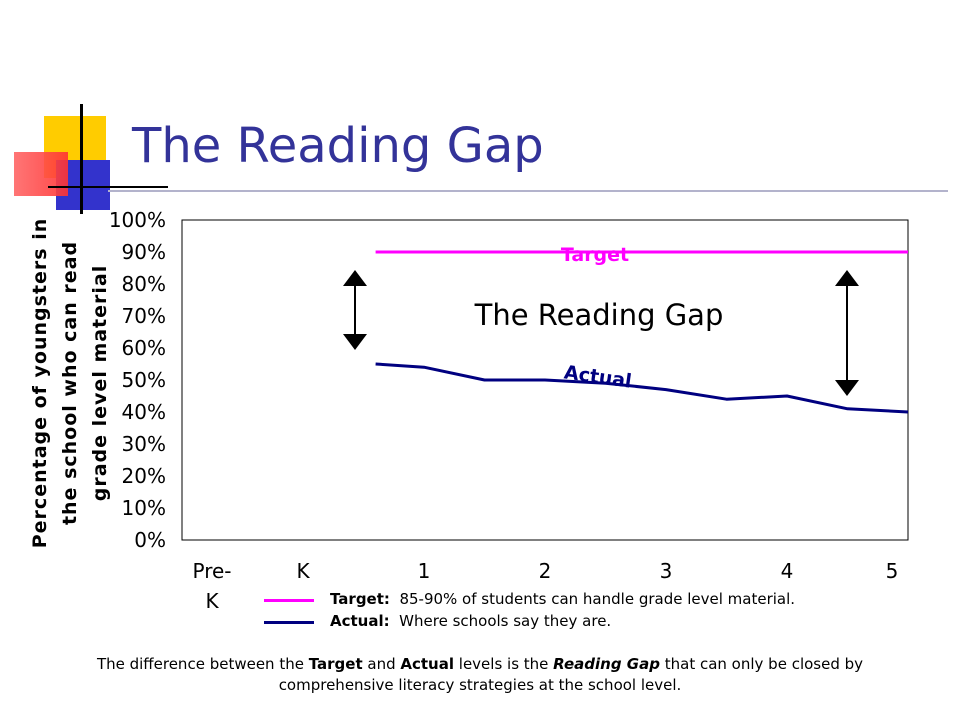 Image resolution: width=960 pixels, height=720 pixels. What do you see at coordinates (360, 621) in the screenshot?
I see `legend-label-actual: Actual:` at bounding box center [360, 621].